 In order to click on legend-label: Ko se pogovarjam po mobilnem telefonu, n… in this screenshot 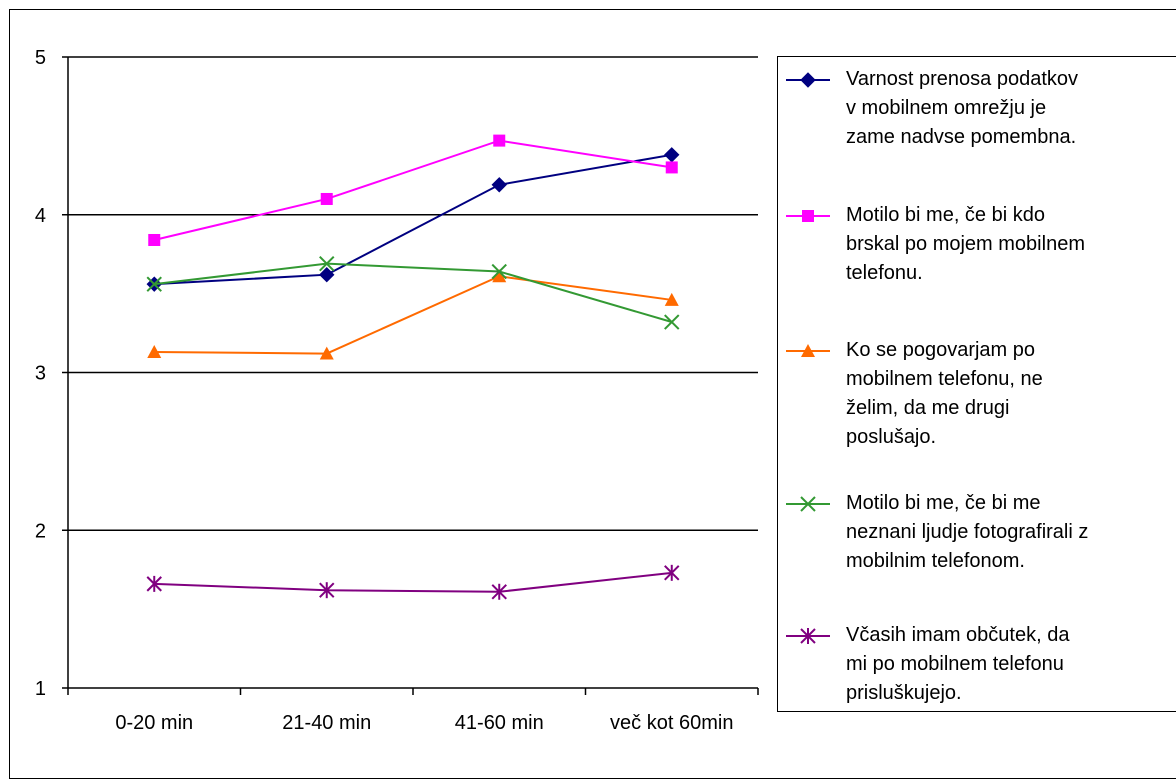, I will do `click(944, 393)`.